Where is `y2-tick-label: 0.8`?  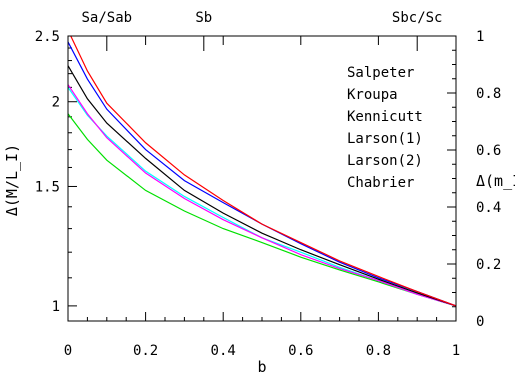 y2-tick-label: 0.8 is located at coordinates (488, 94).